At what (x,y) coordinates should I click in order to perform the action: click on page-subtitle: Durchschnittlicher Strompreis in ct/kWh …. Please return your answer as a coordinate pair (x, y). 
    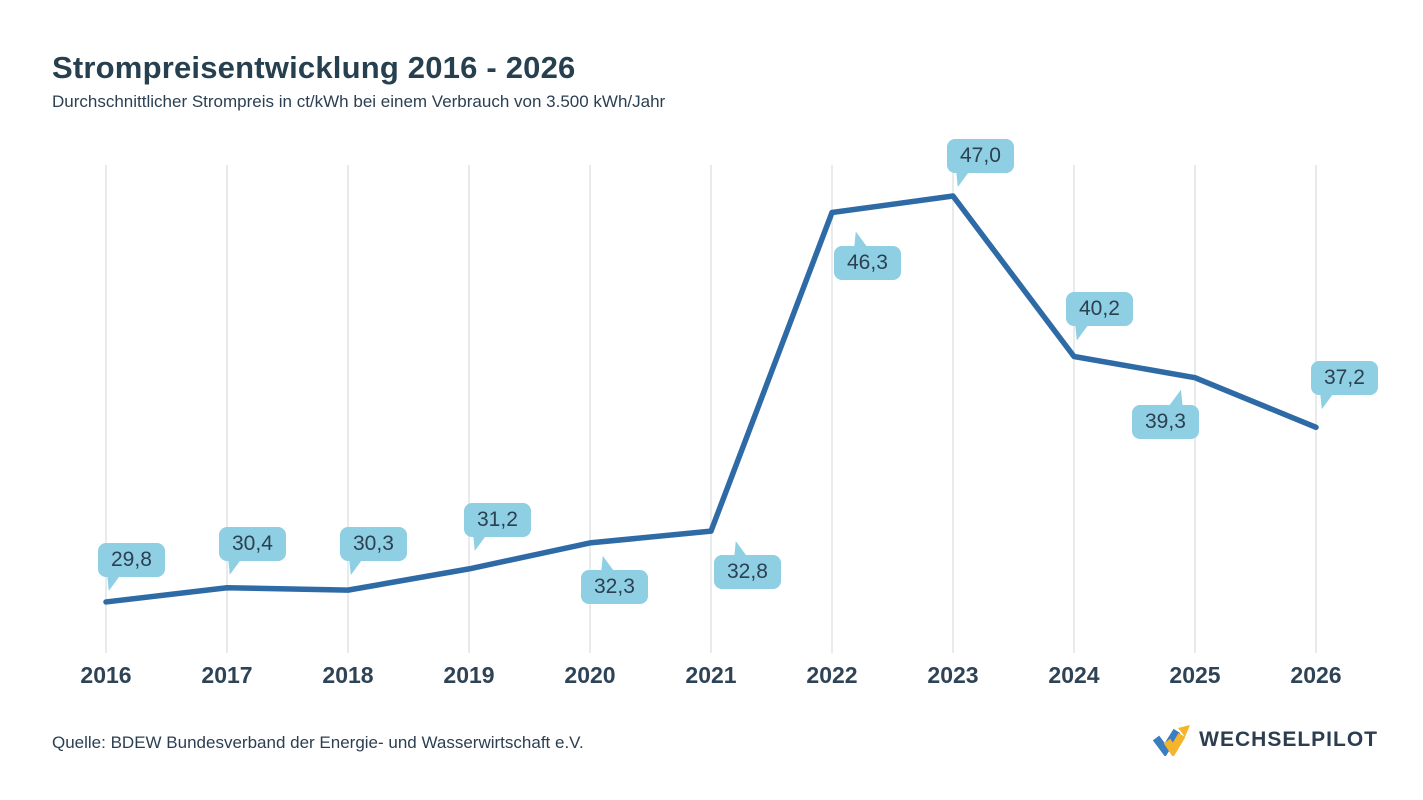
    Looking at the image, I should click on (359, 101).